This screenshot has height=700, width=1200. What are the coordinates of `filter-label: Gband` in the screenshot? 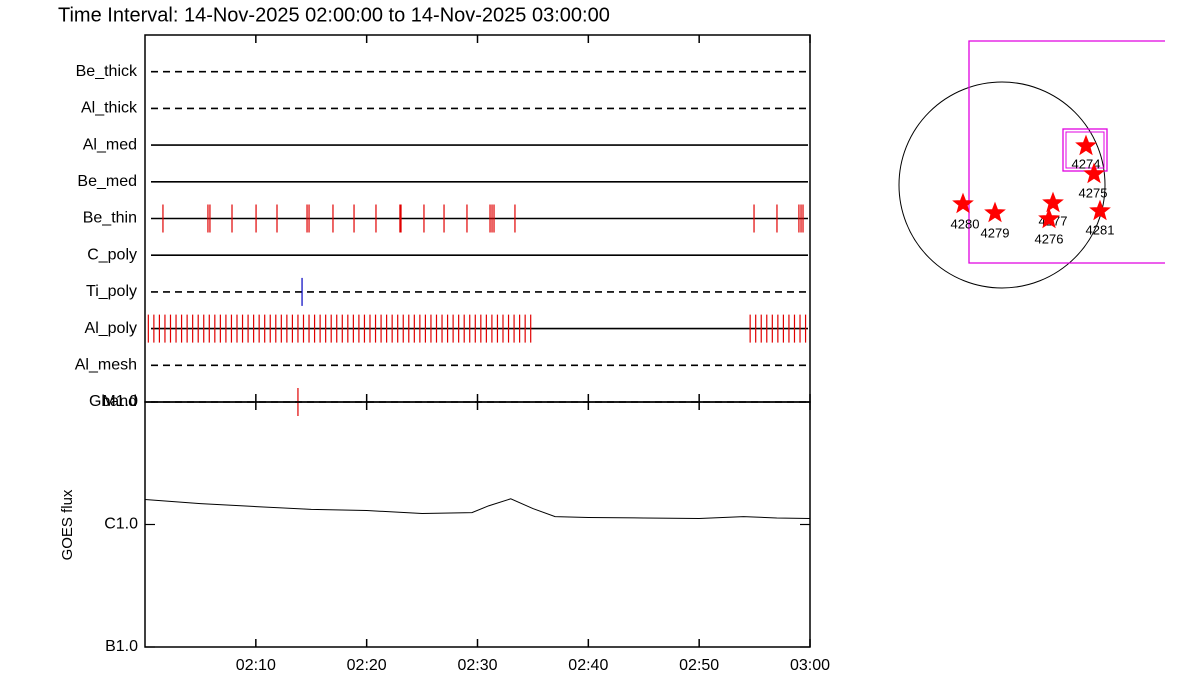 It's located at (113, 401).